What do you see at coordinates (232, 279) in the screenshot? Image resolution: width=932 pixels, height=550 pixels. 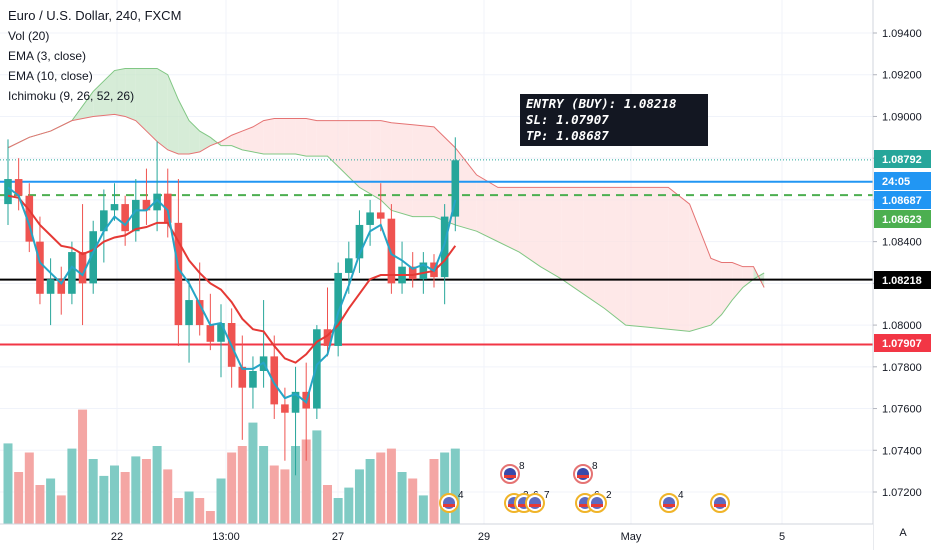 I see `ema-slow-line` at bounding box center [232, 279].